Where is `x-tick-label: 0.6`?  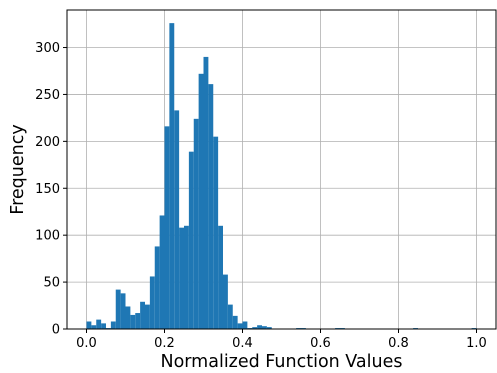 x-tick-label: 0.6 is located at coordinates (320, 343).